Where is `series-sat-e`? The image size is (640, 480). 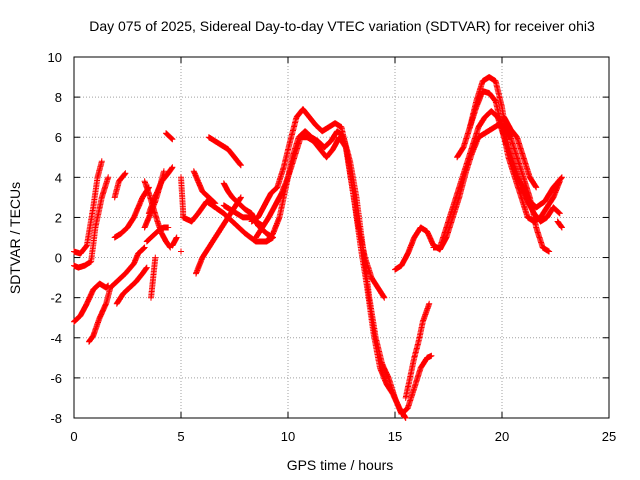
series-sat-e is located at coordinates (120, 185).